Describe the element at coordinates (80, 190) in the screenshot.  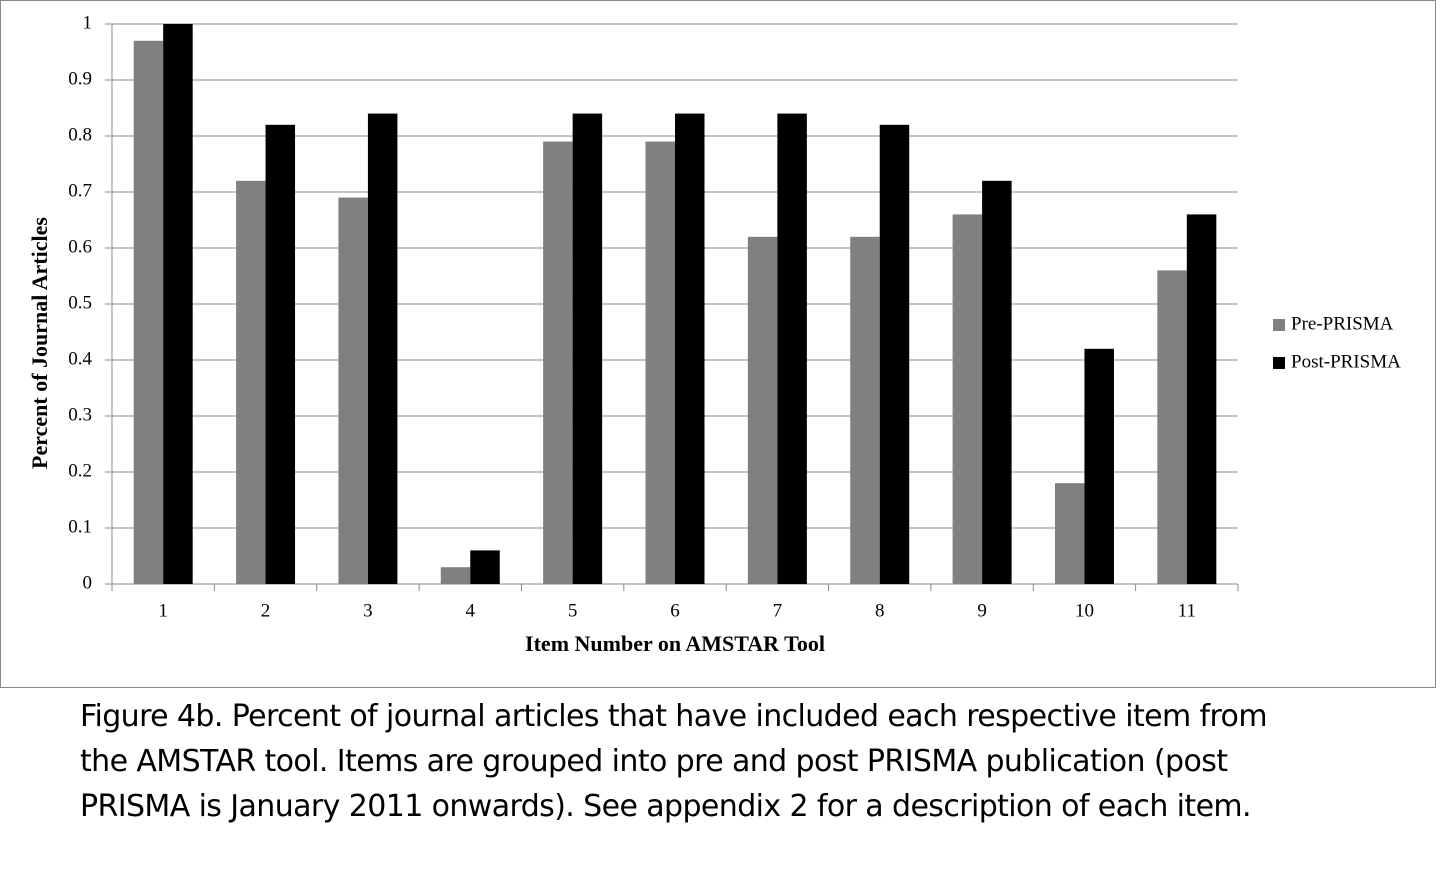
I see `y-tick-label: 0.7` at that location.